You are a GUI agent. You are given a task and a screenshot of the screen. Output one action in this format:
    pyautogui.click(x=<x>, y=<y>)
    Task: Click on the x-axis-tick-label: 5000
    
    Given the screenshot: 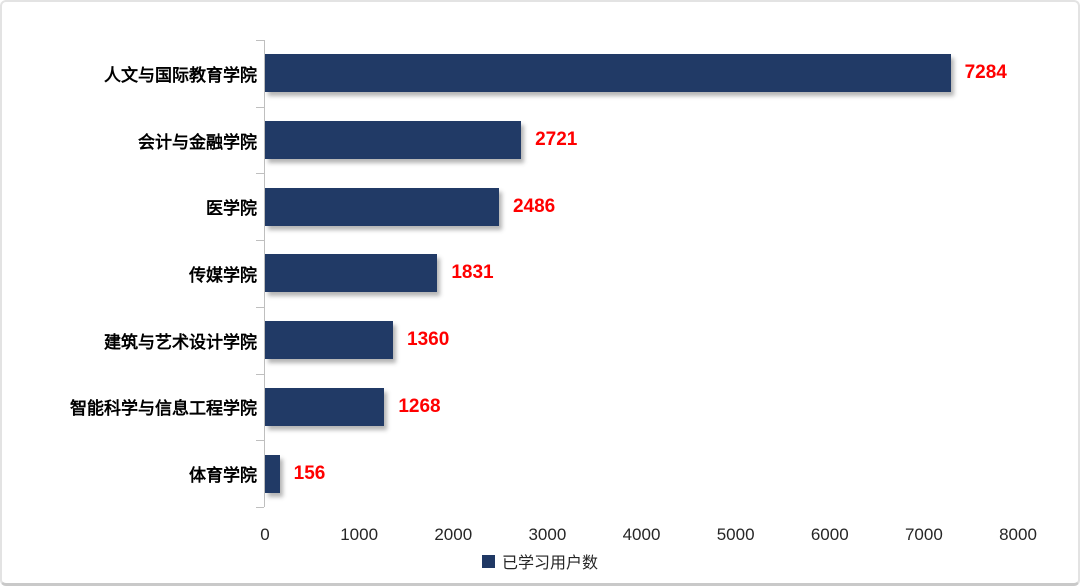 What is the action you would take?
    pyautogui.click(x=735, y=534)
    